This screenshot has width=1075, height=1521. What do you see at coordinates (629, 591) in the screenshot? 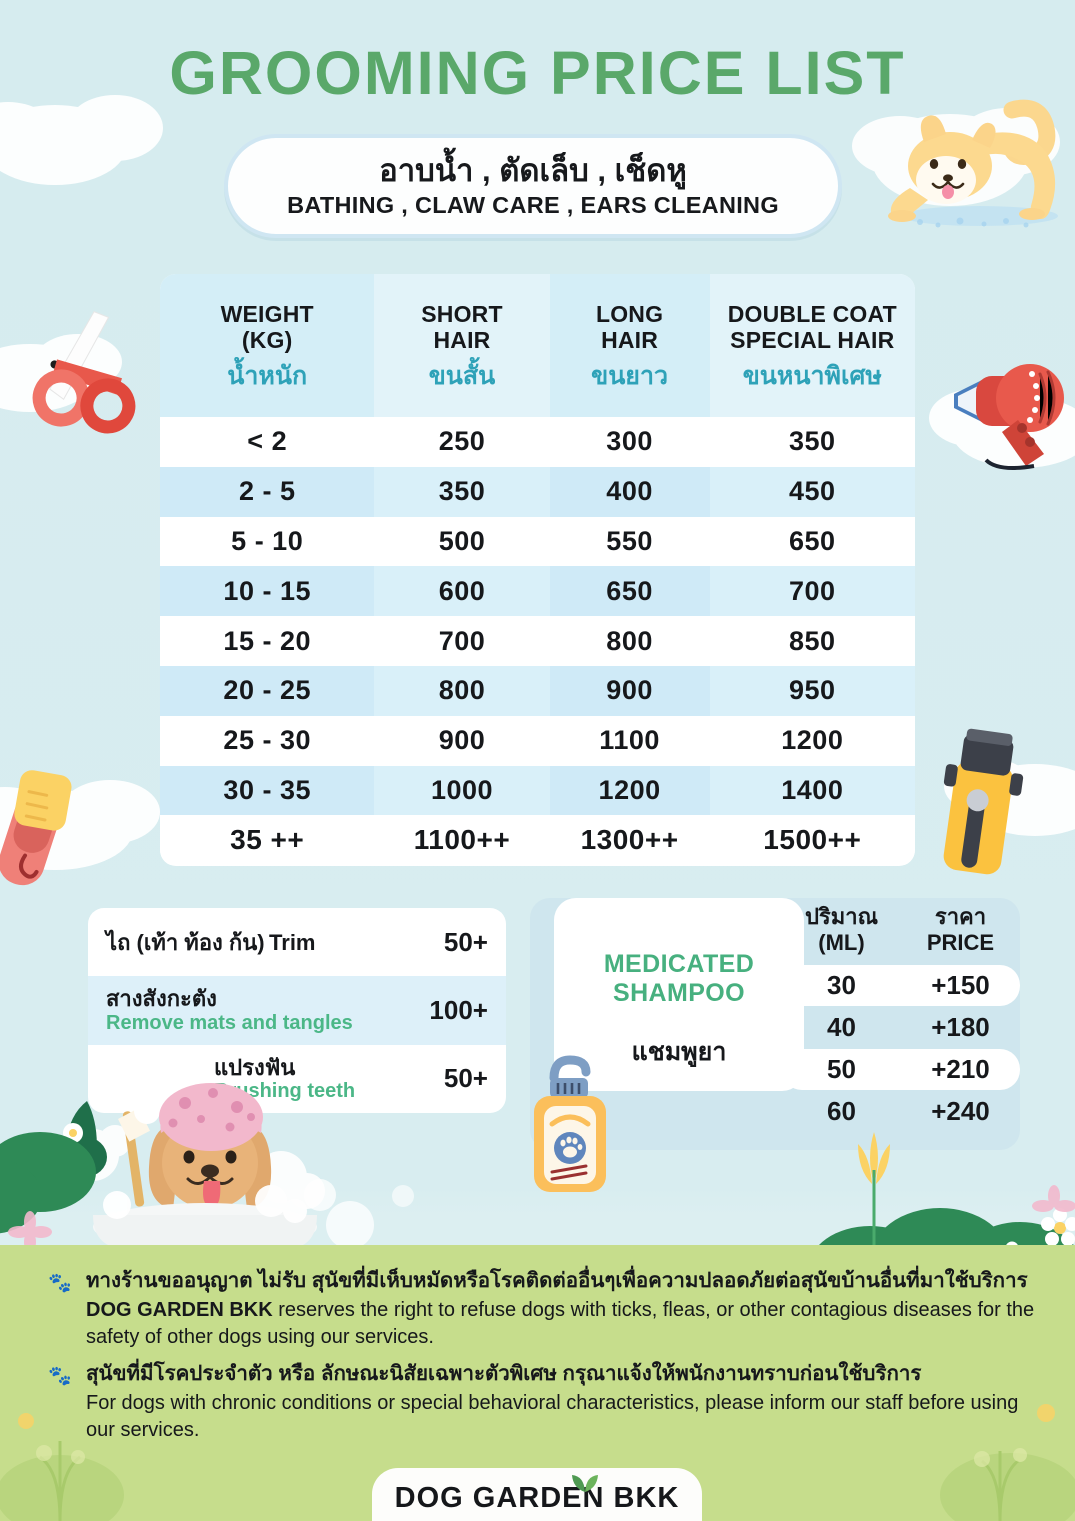
I see `cell-long: 650` at bounding box center [629, 591].